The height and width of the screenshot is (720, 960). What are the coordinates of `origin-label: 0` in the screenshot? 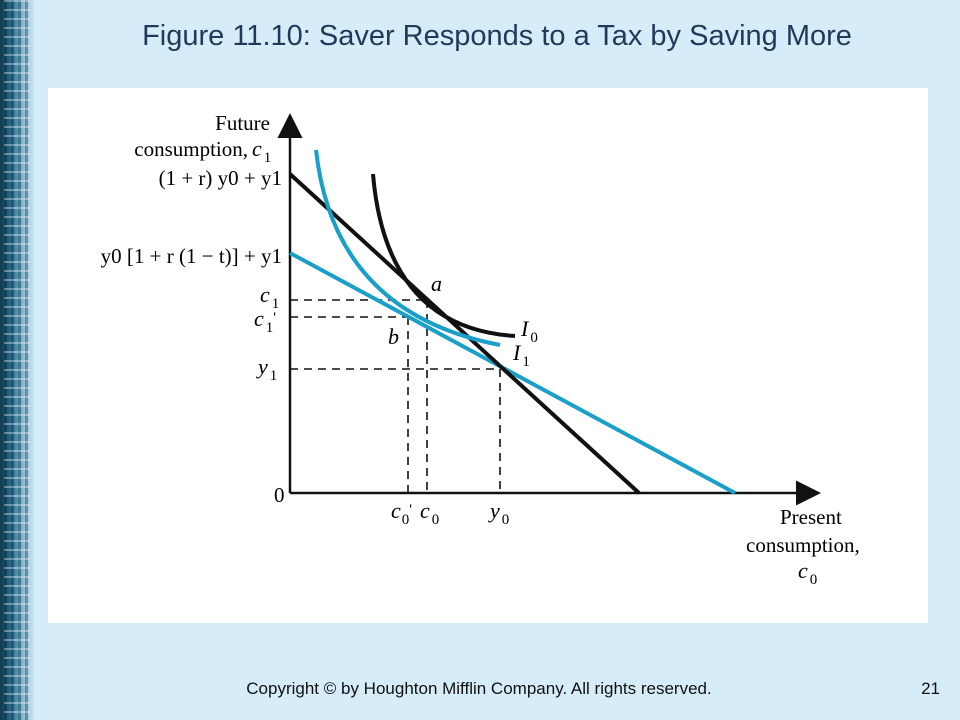 It's located at (279, 495).